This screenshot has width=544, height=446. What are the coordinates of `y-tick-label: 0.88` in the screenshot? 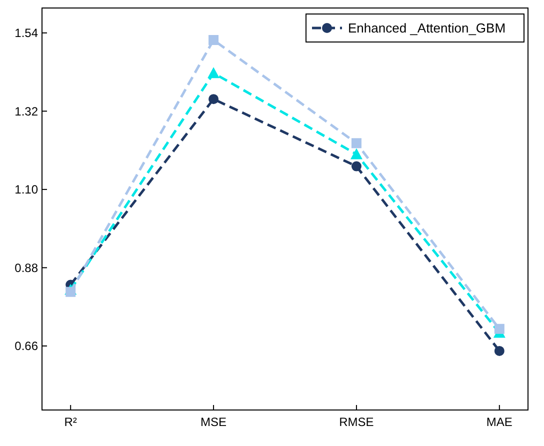 It's located at (26, 267).